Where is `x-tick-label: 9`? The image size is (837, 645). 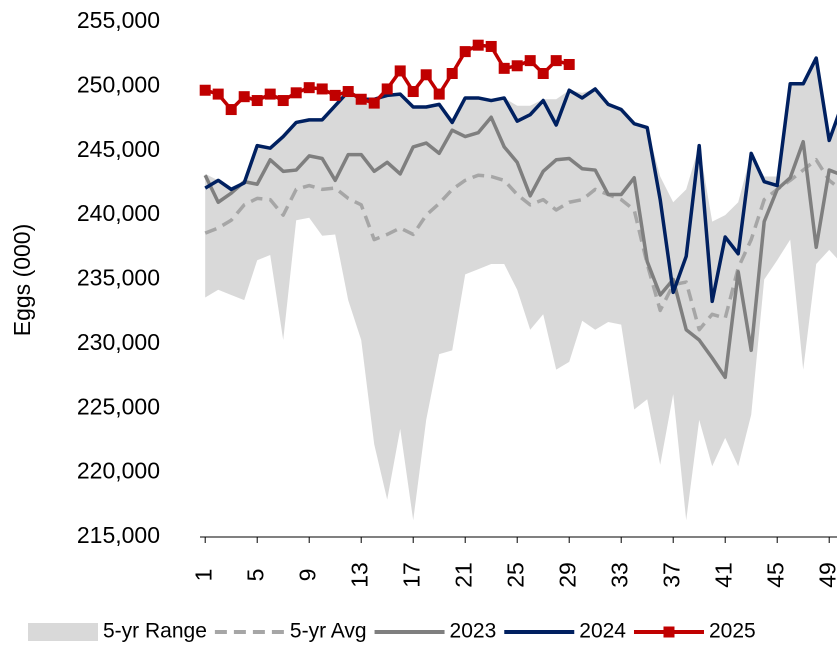
x-tick-label: 9 is located at coordinates (307, 575).